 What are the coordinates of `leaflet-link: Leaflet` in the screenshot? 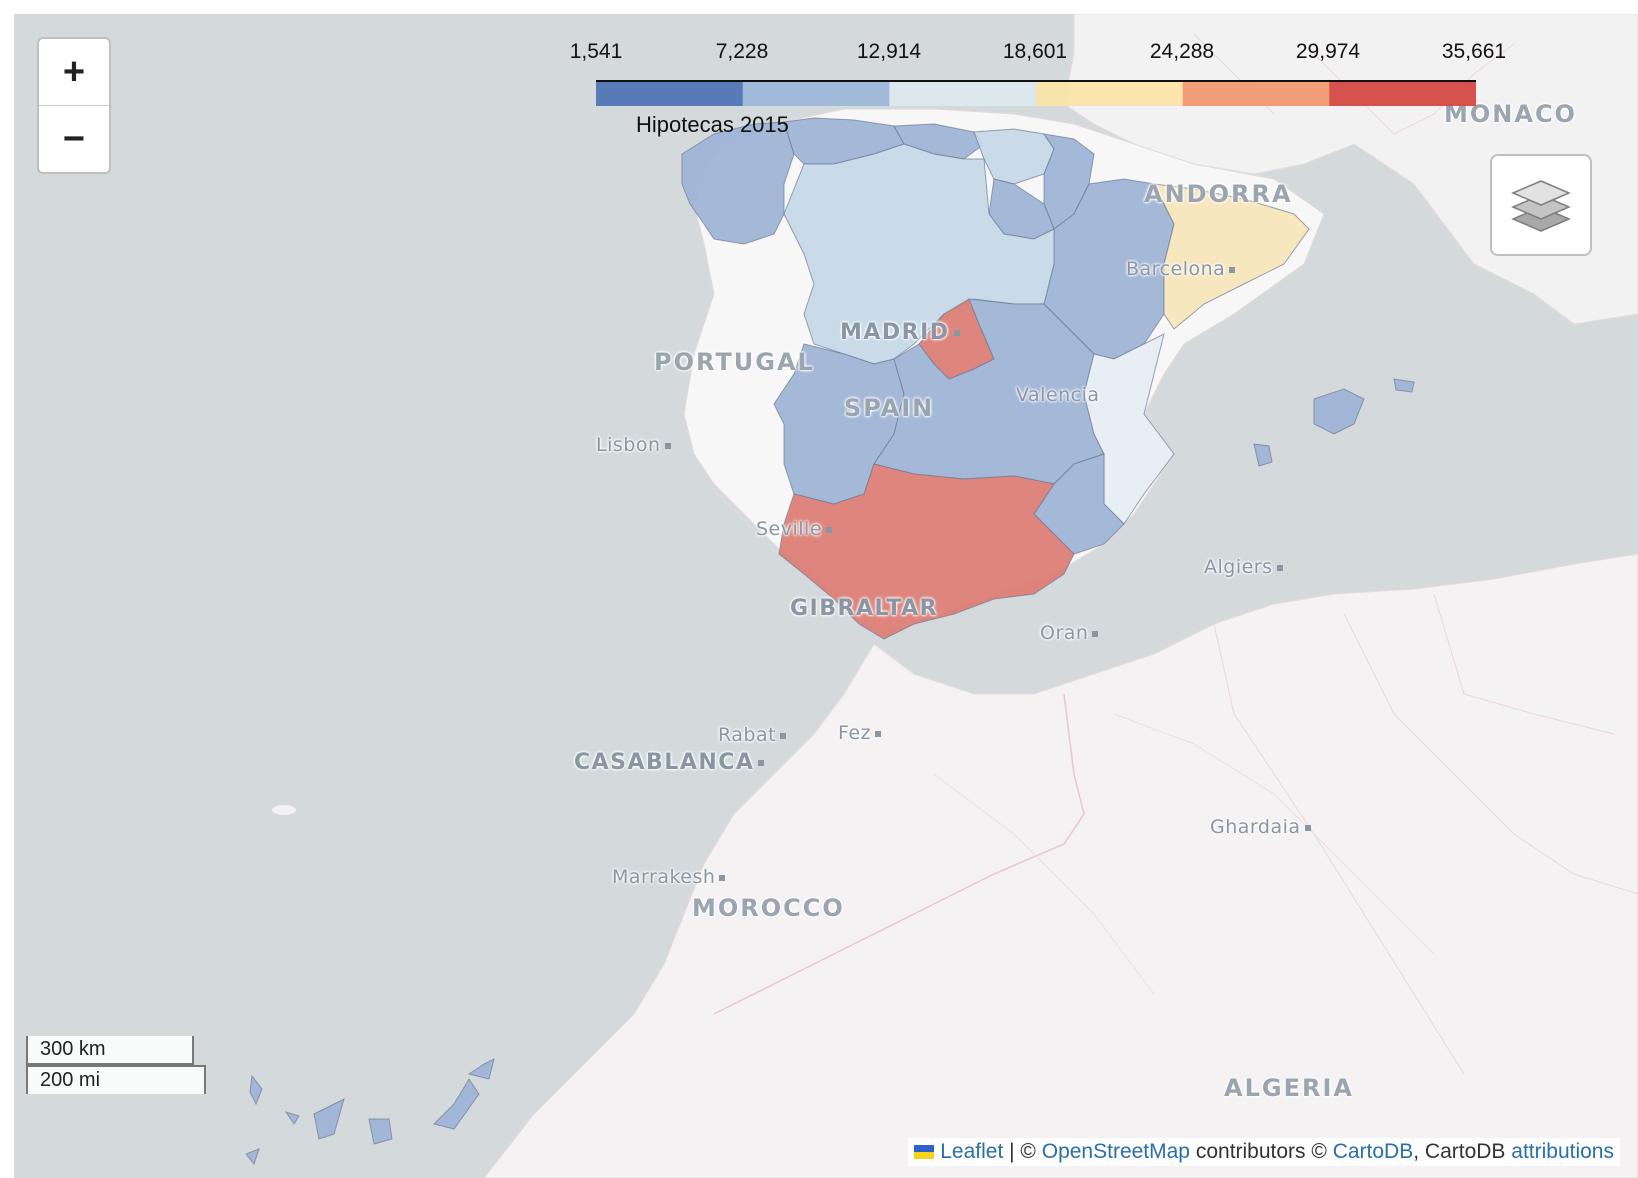 It's located at (972, 1151).